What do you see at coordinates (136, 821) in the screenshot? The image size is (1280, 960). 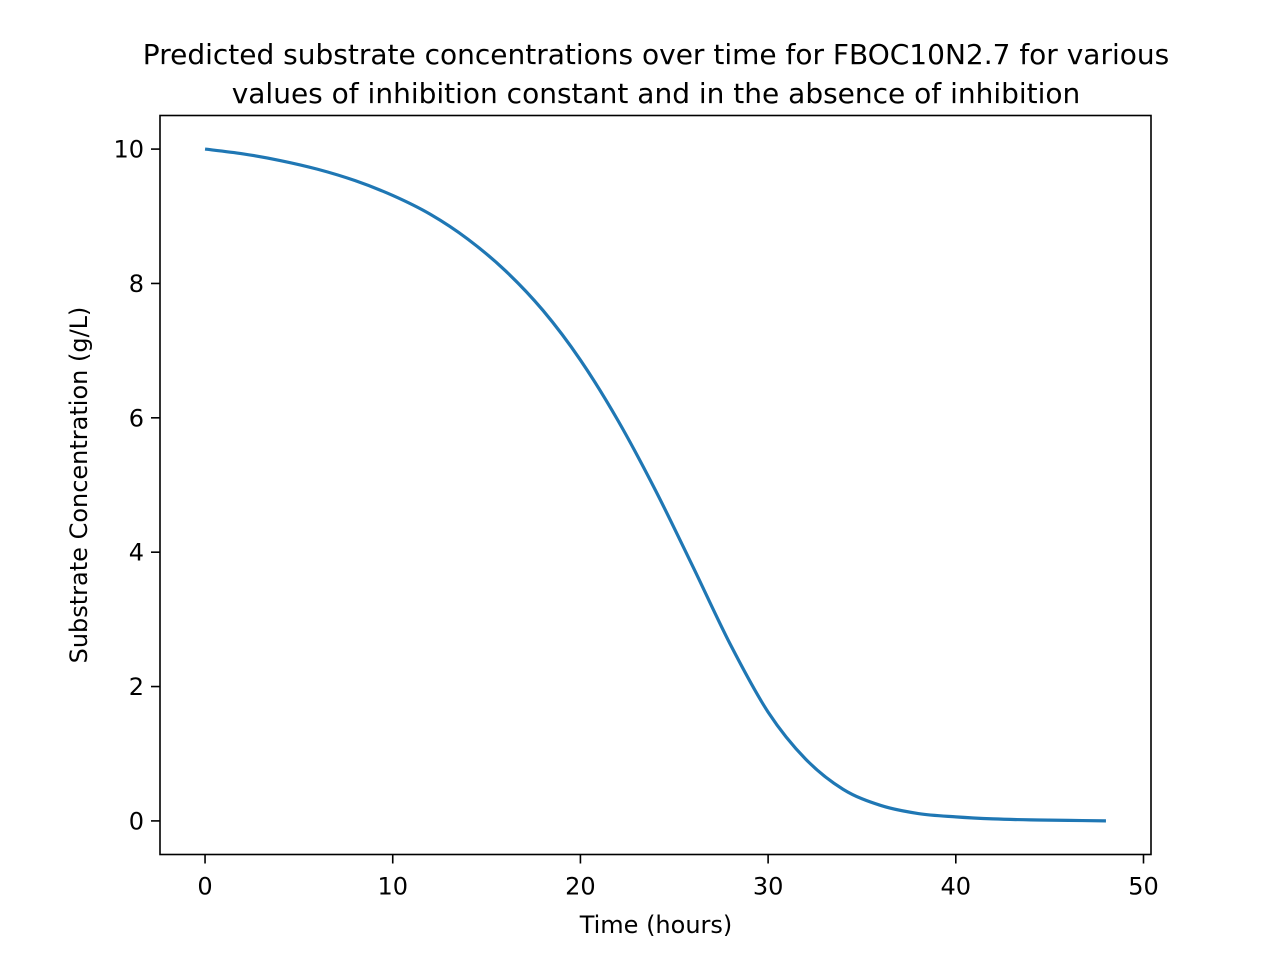 I see `y-tick-label: 0` at bounding box center [136, 821].